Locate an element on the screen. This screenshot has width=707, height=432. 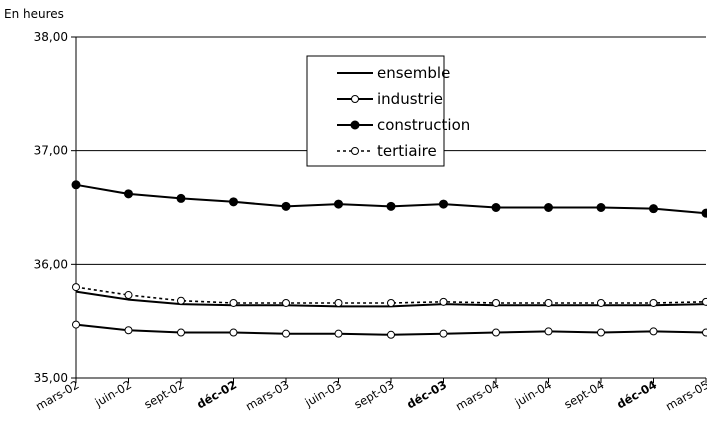
y-tick-label: 37,00 is located at coordinates (51, 151).